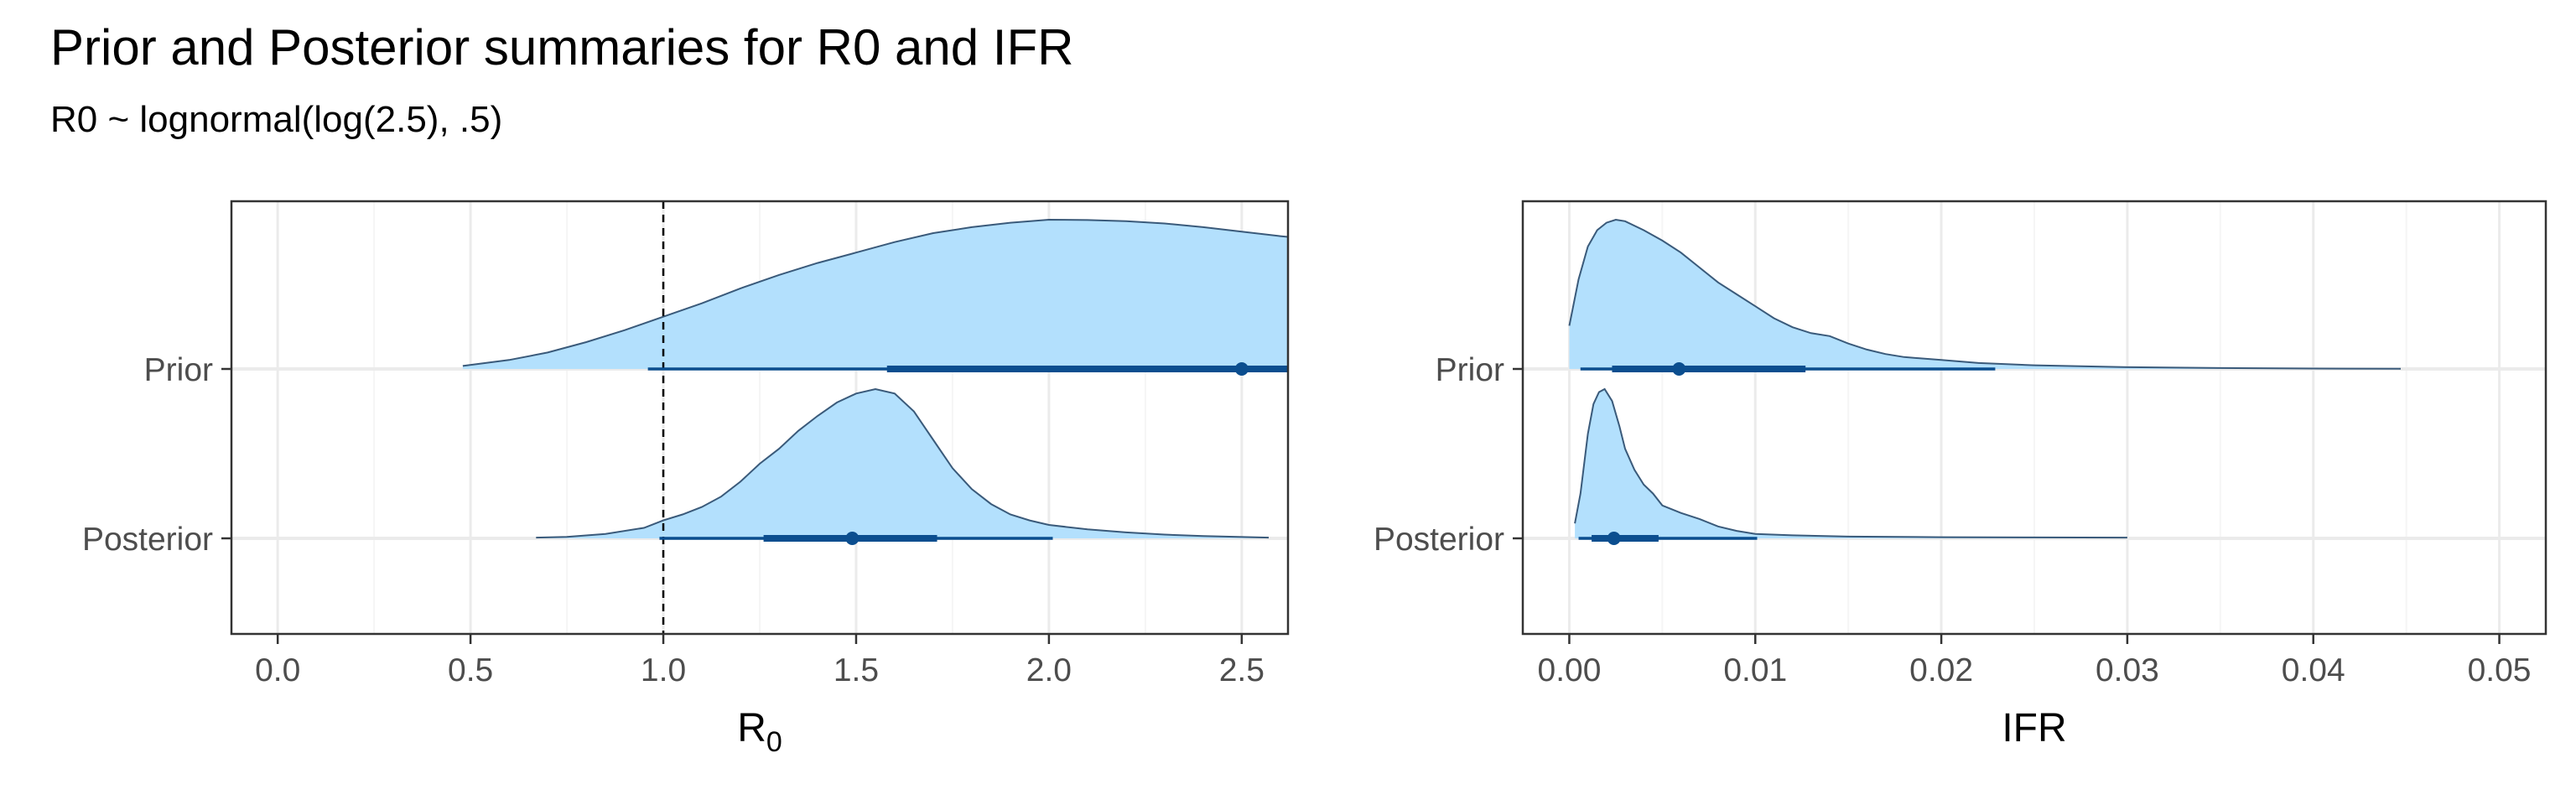 The width and height of the screenshot is (2576, 805). Describe the element at coordinates (1049, 670) in the screenshot. I see `x-tick-label: 2.0` at that location.